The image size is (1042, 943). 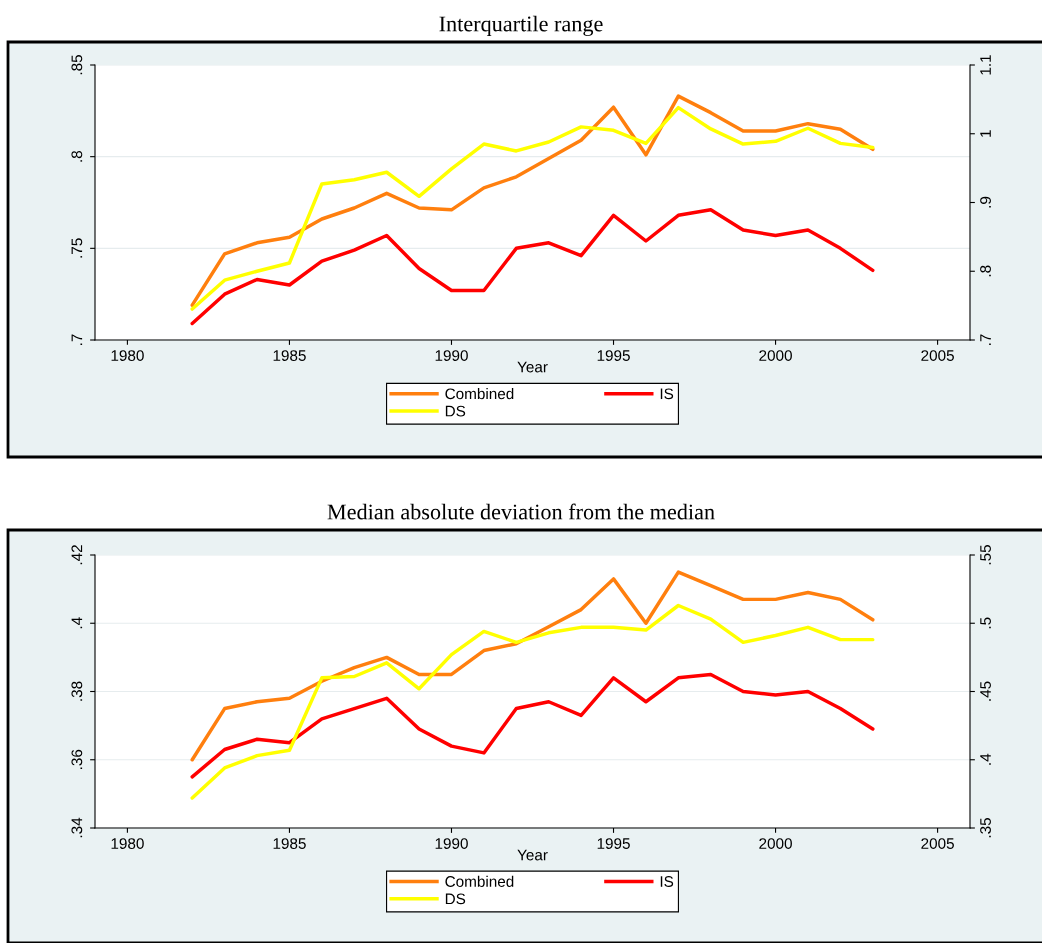 What do you see at coordinates (77, 691) in the screenshot?
I see `y-tick-label: .38` at bounding box center [77, 691].